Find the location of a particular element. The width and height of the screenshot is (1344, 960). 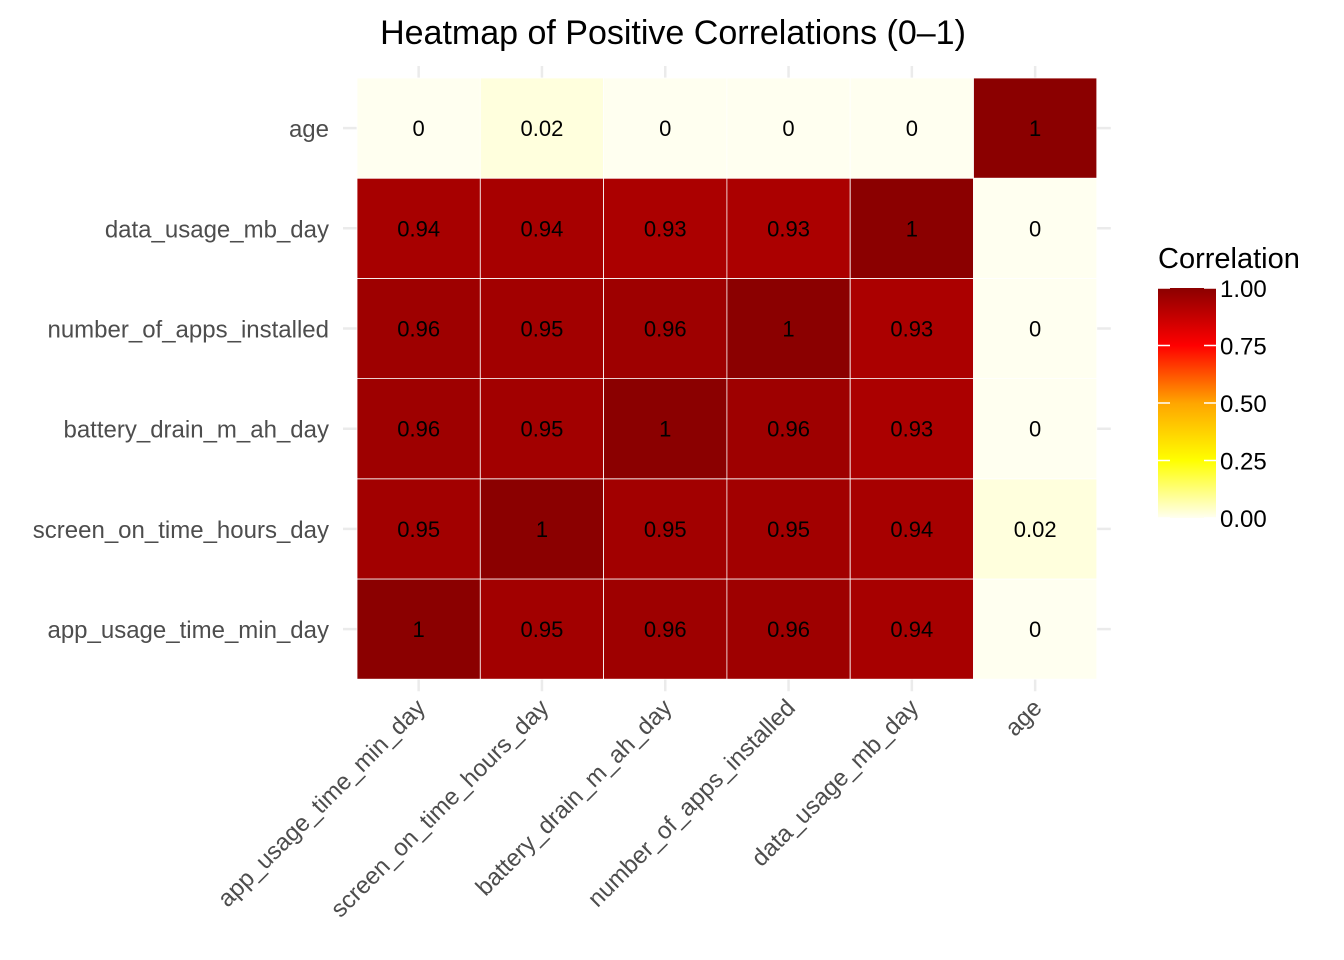

x-tick-label: screen_on_time_hours_day is located at coordinates (440, 808).